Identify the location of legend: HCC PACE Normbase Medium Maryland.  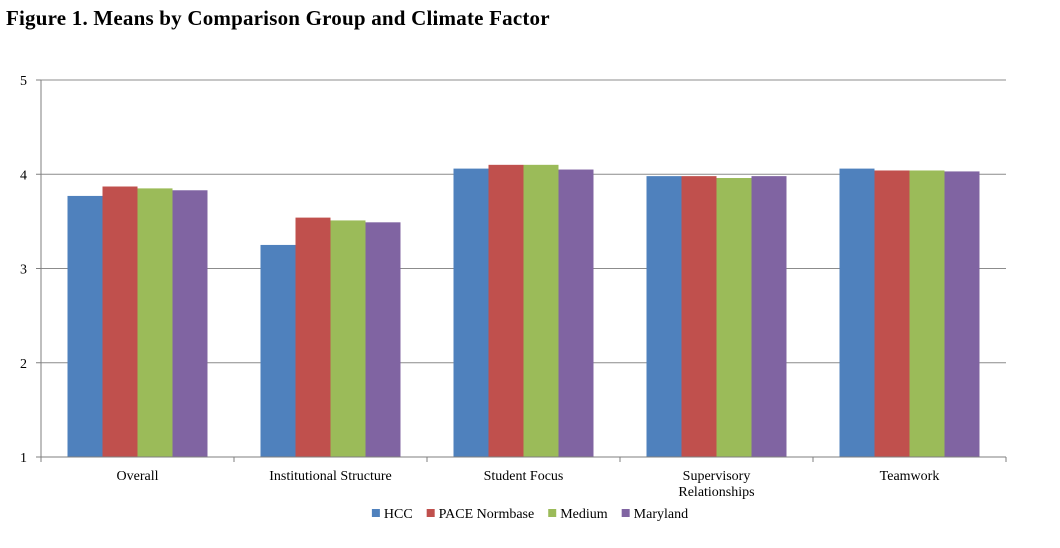
(529, 514).